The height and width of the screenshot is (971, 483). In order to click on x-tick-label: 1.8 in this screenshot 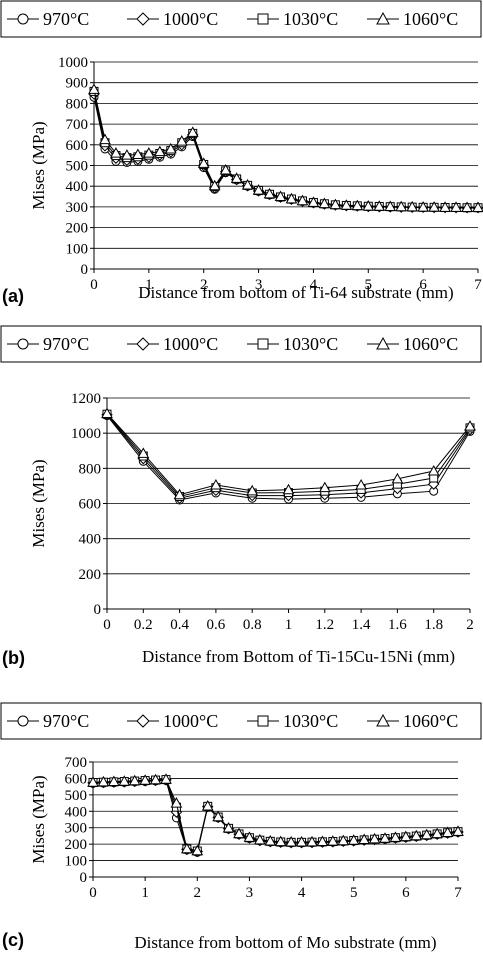, I will do `click(433, 625)`.